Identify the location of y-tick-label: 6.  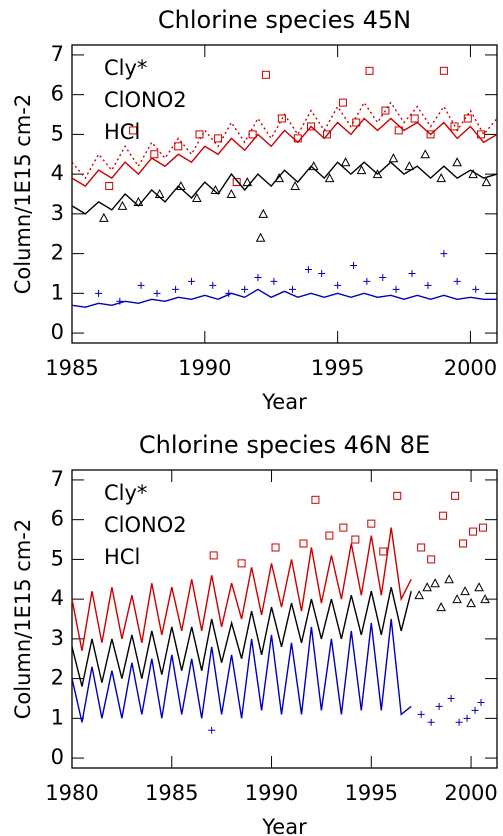
(57, 94).